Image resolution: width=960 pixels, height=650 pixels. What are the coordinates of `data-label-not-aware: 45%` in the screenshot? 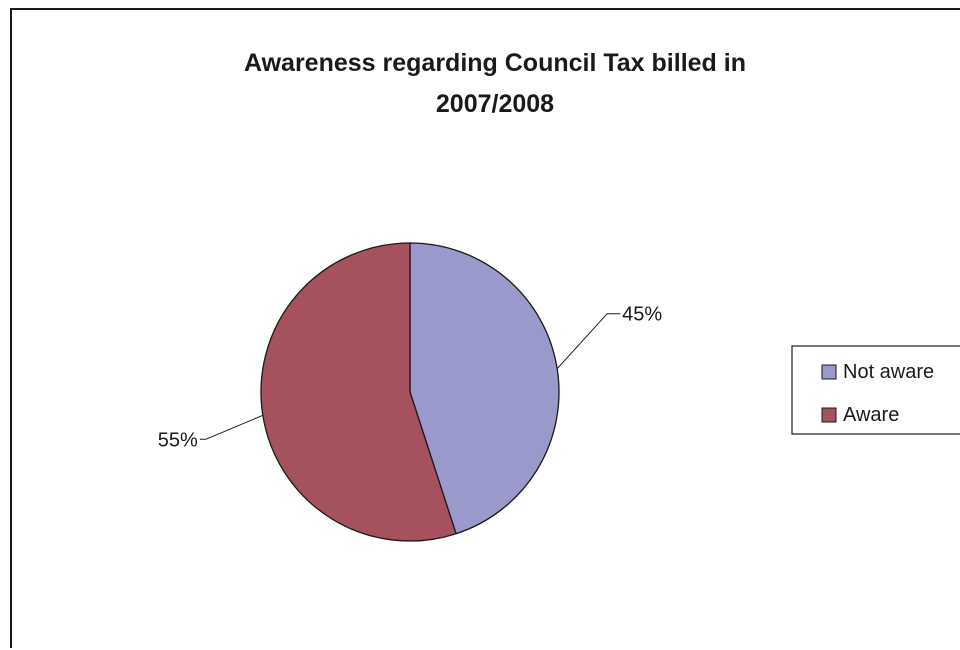 It's located at (642, 315).